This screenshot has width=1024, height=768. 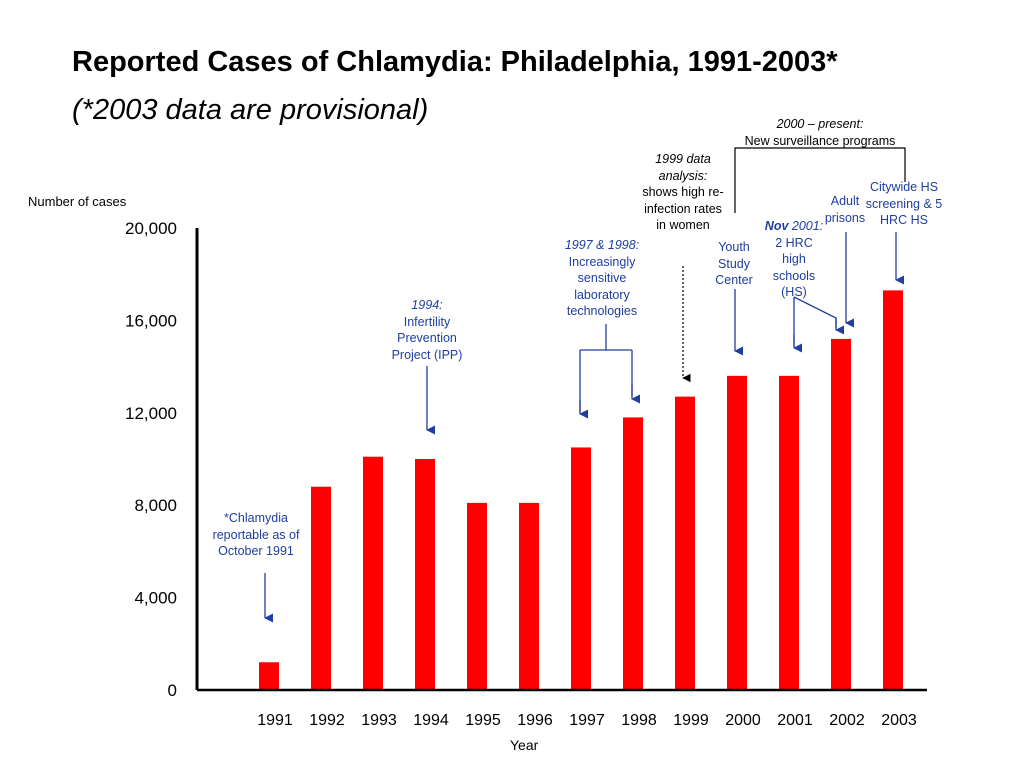 What do you see at coordinates (524, 745) in the screenshot?
I see `x-axis-label: Year` at bounding box center [524, 745].